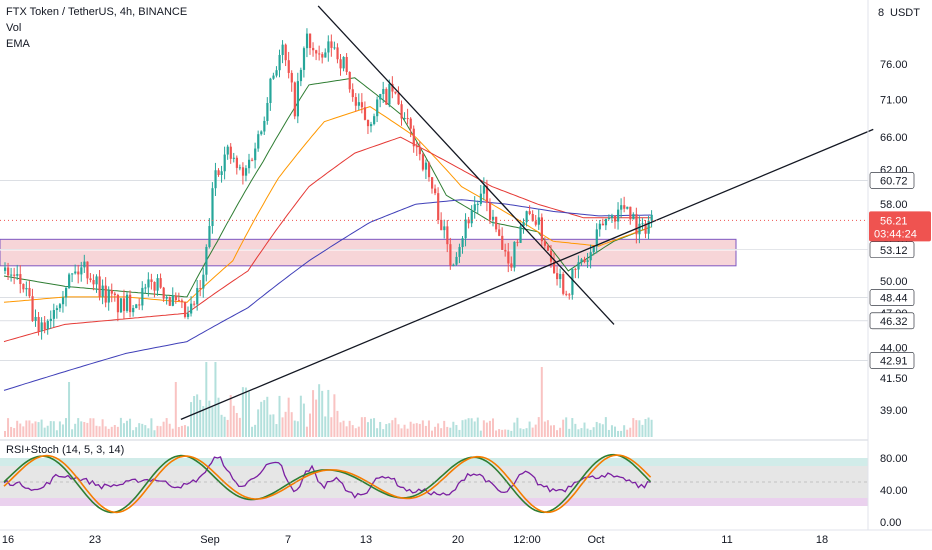  What do you see at coordinates (415, 540) in the screenshot?
I see `time-axis: 16 23 Sep 7 13 20 12:00 Oct 11 18` at bounding box center [415, 540].